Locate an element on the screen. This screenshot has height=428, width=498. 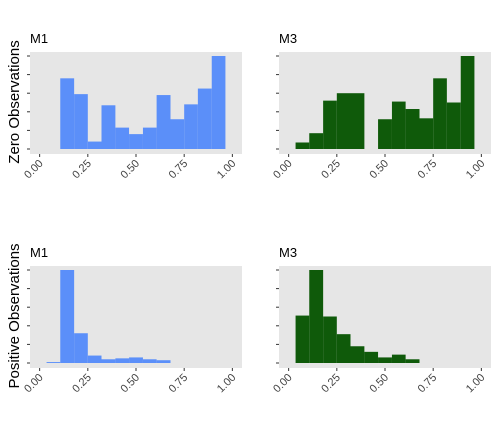
panel-title-row1-m3: M3 is located at coordinates (288, 38).